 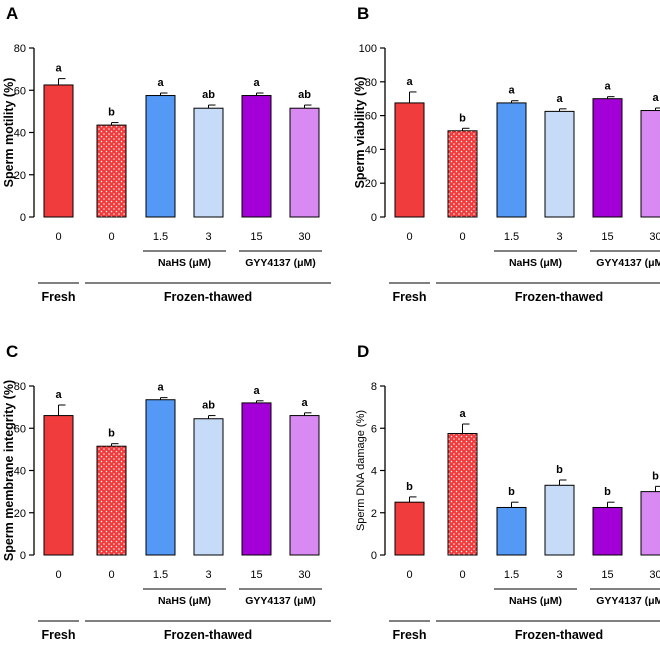 What do you see at coordinates (9, 470) in the screenshot?
I see `y-axis-title: Sperm membrane integrity (%)` at bounding box center [9, 470].